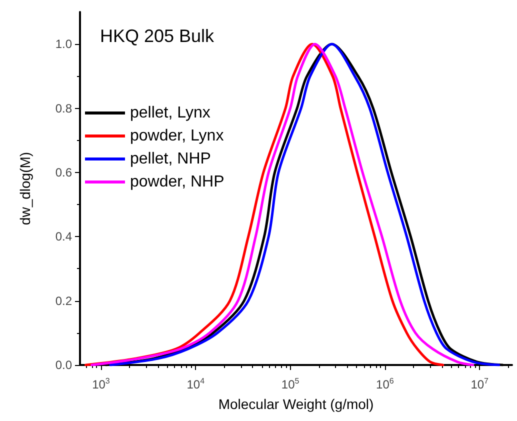 The height and width of the screenshot is (421, 517). What do you see at coordinates (177, 136) in the screenshot?
I see `legend-label: powder, Lynx` at bounding box center [177, 136].